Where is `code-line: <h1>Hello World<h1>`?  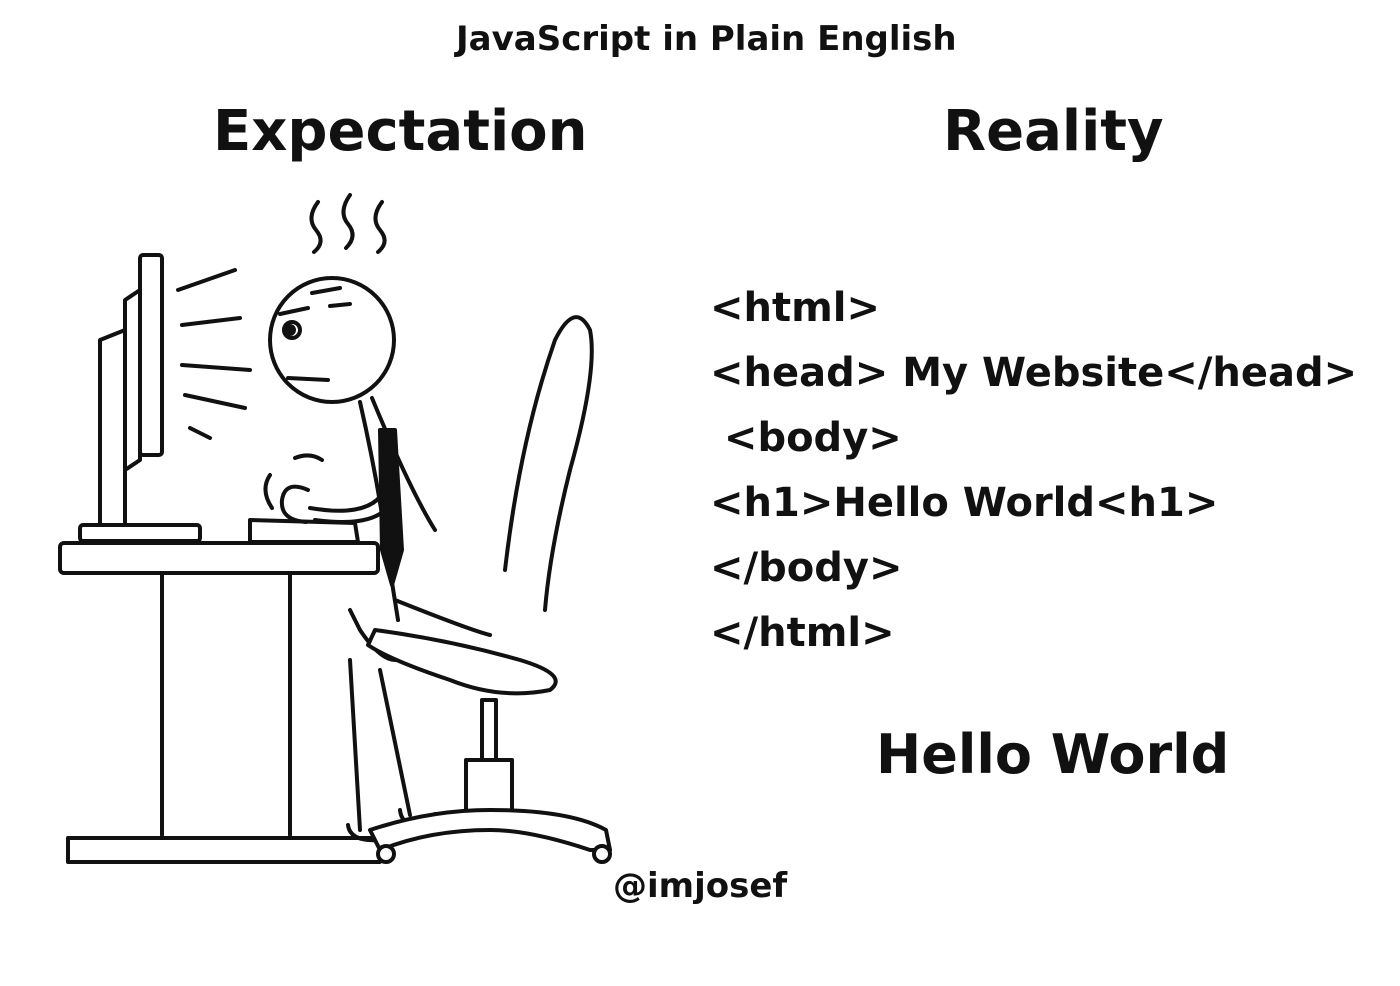
code-line: <h1>Hello World<h1> is located at coordinates (964, 503).